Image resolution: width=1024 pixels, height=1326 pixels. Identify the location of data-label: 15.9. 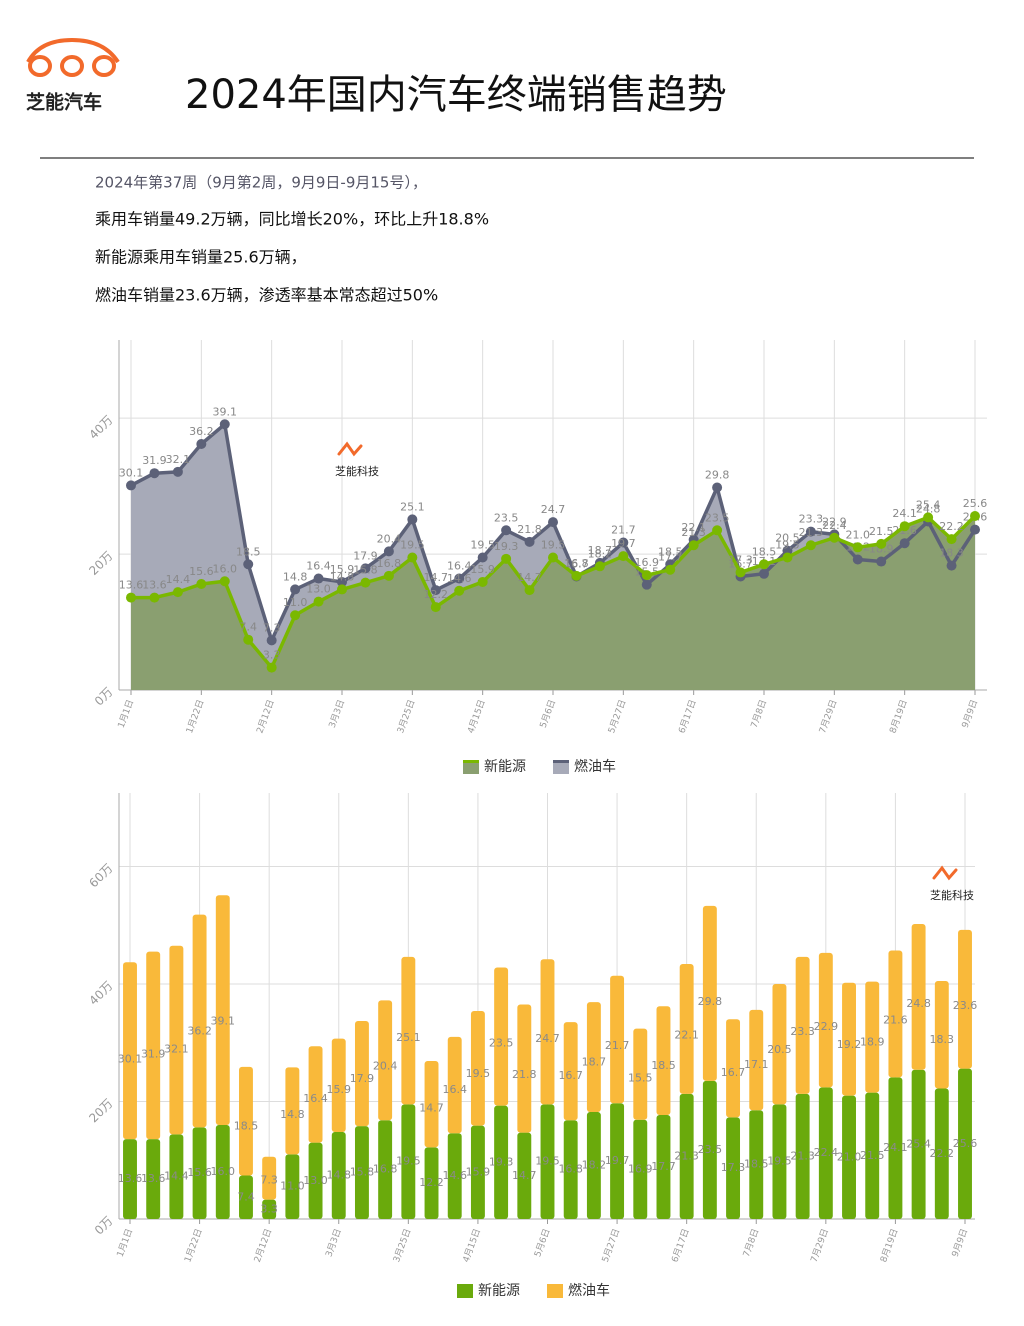
(339, 1089).